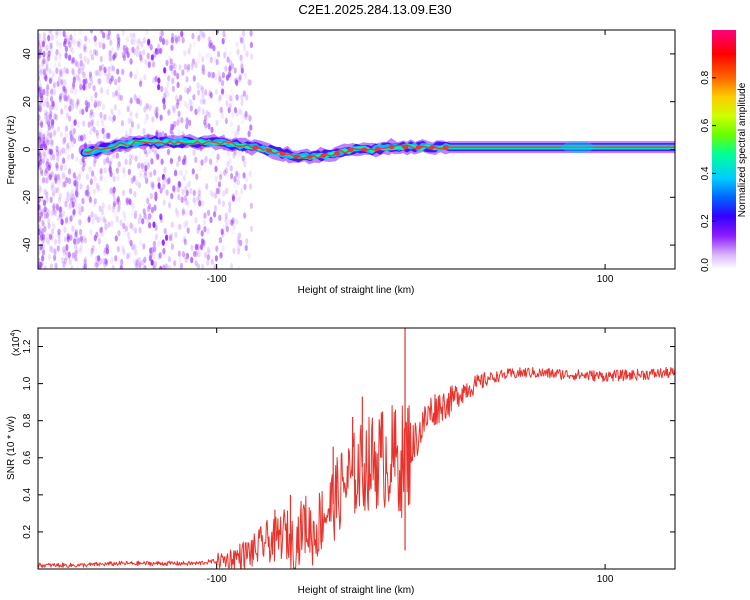  I want to click on y-tick-label: 40, so click(27, 54).